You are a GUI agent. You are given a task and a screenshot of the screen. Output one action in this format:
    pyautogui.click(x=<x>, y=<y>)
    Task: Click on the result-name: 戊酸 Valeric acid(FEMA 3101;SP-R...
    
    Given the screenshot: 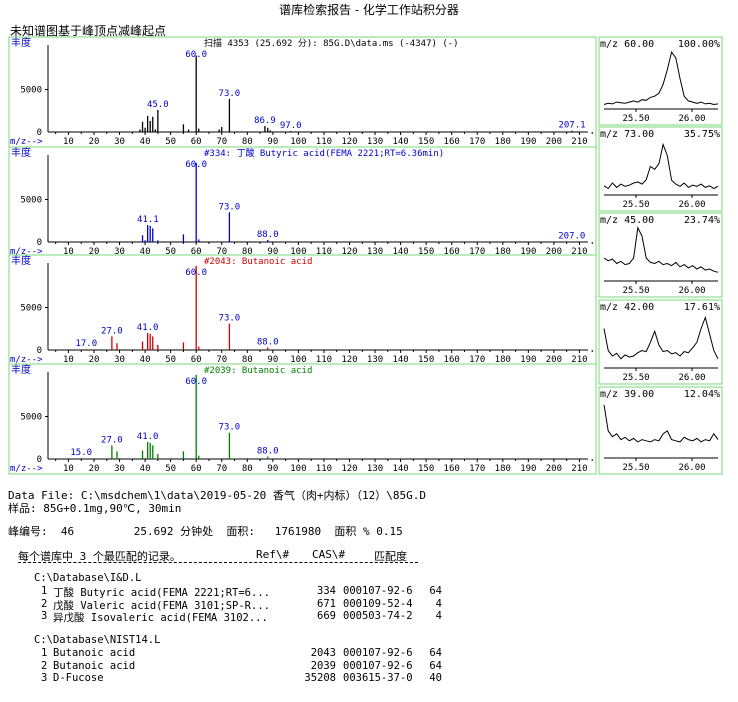 What is the action you would take?
    pyautogui.click(x=161, y=605)
    